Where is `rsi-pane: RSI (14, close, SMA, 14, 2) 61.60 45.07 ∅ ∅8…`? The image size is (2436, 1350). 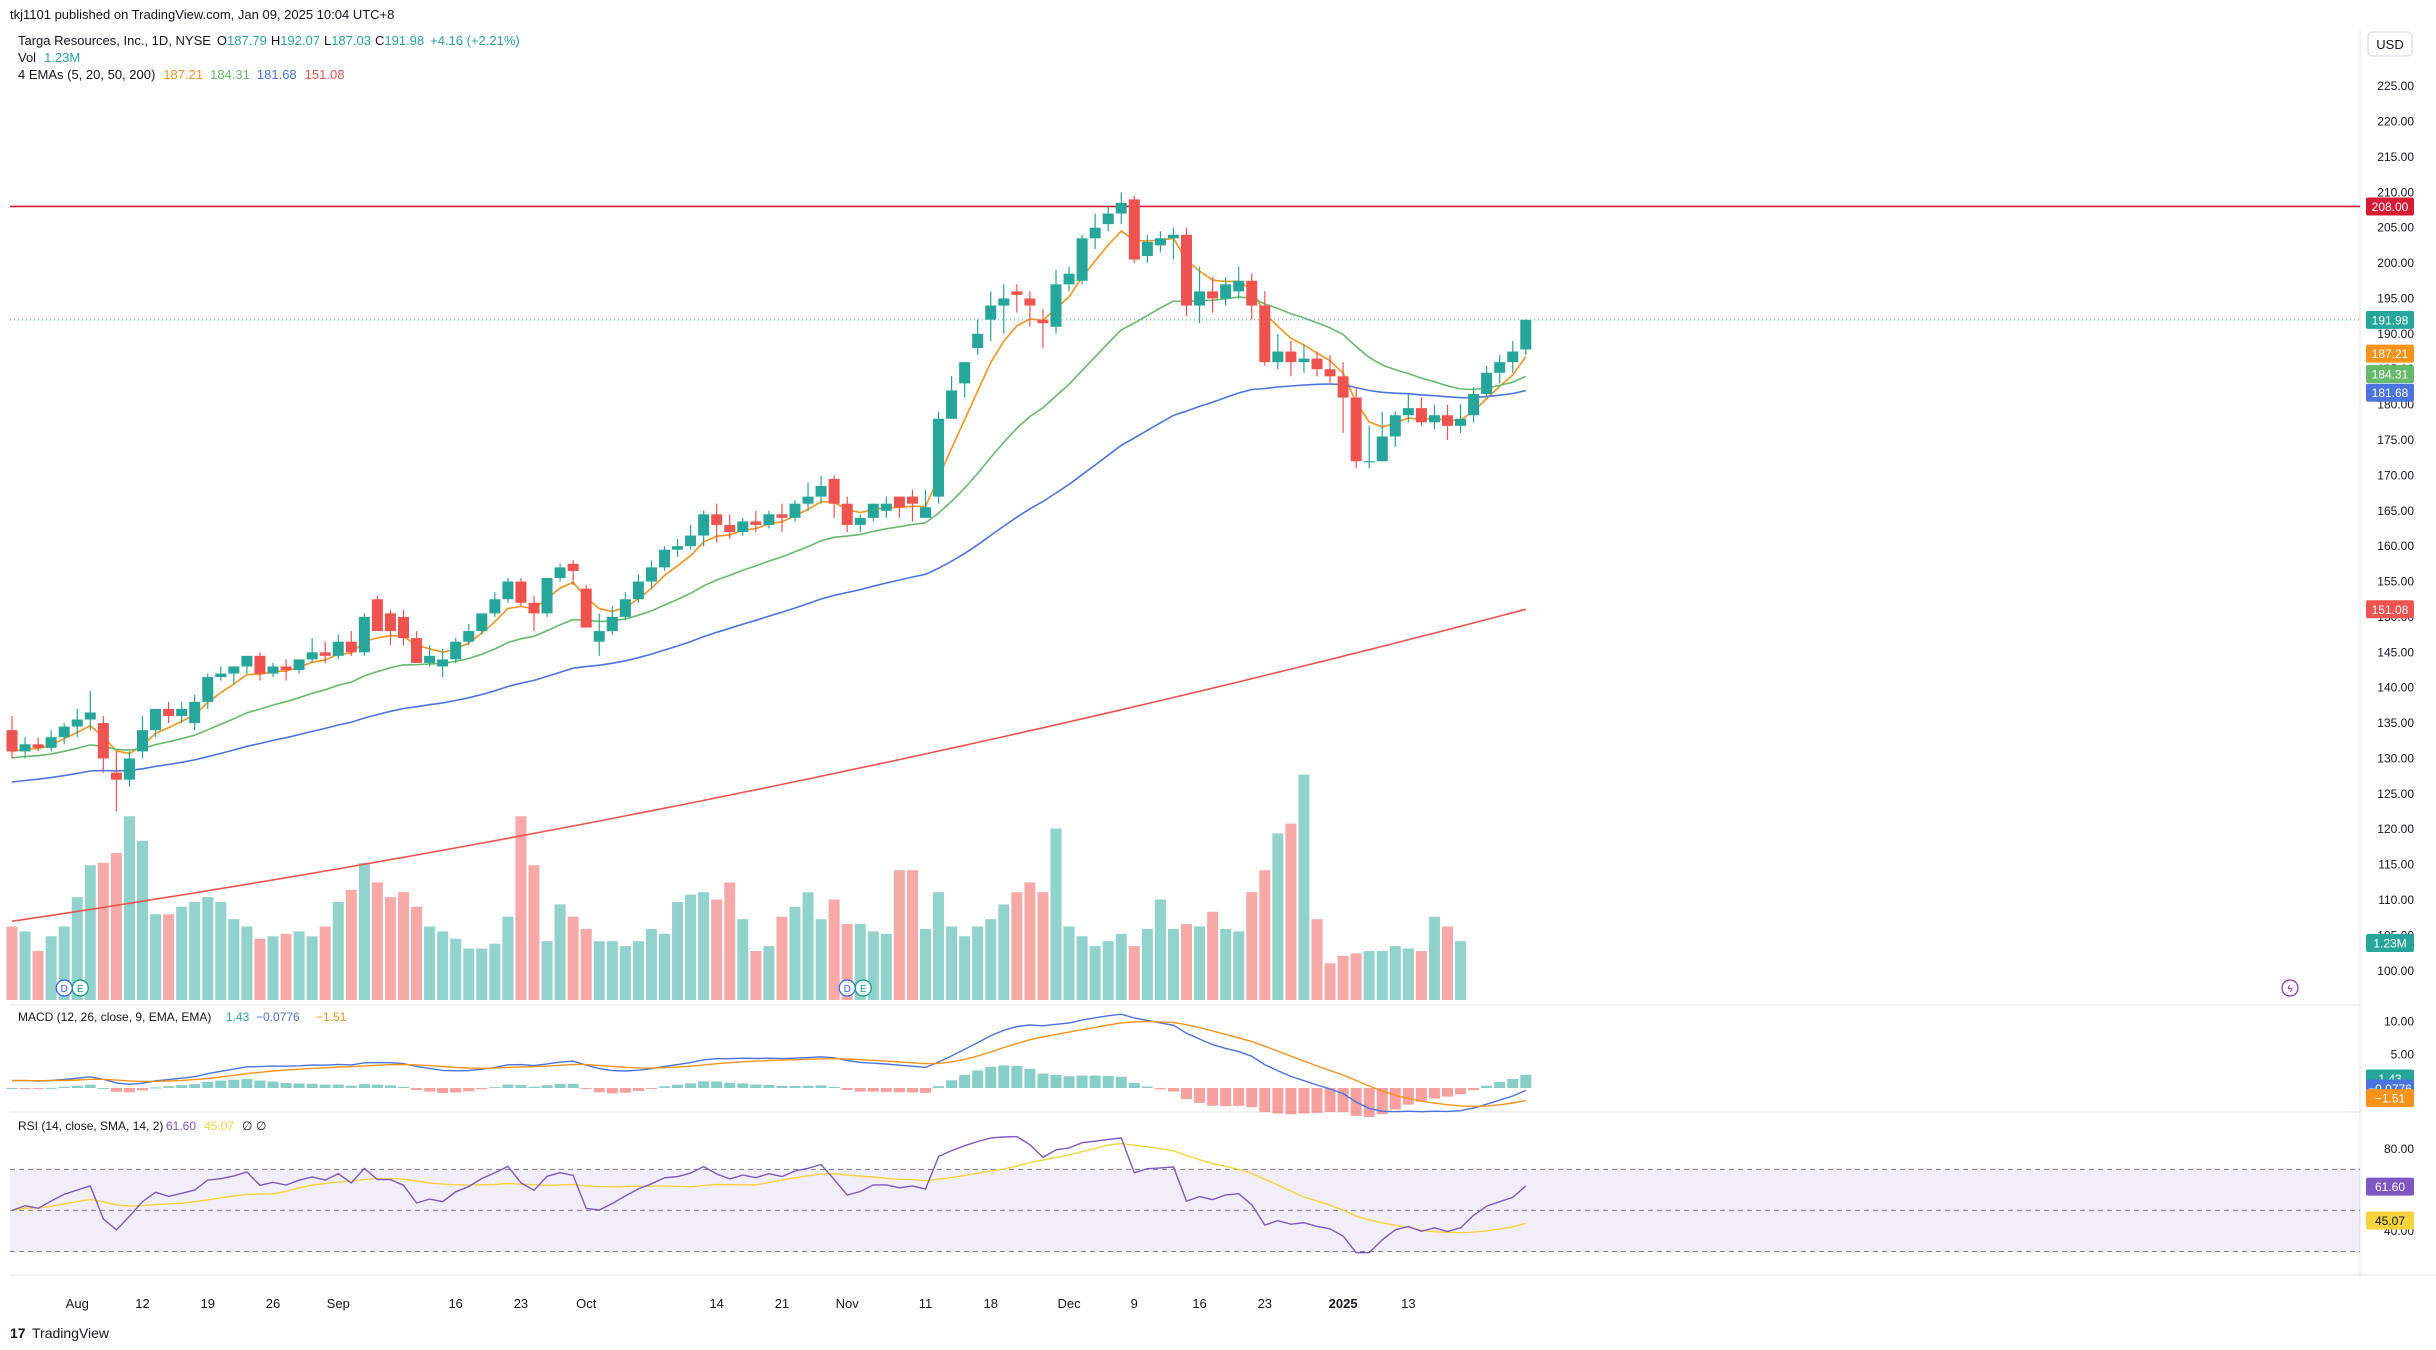
rsi-pane: RSI (14, close, SMA, 14, 2) 61.60 45.07 ∅ ∅8… is located at coordinates (1212, 1186).